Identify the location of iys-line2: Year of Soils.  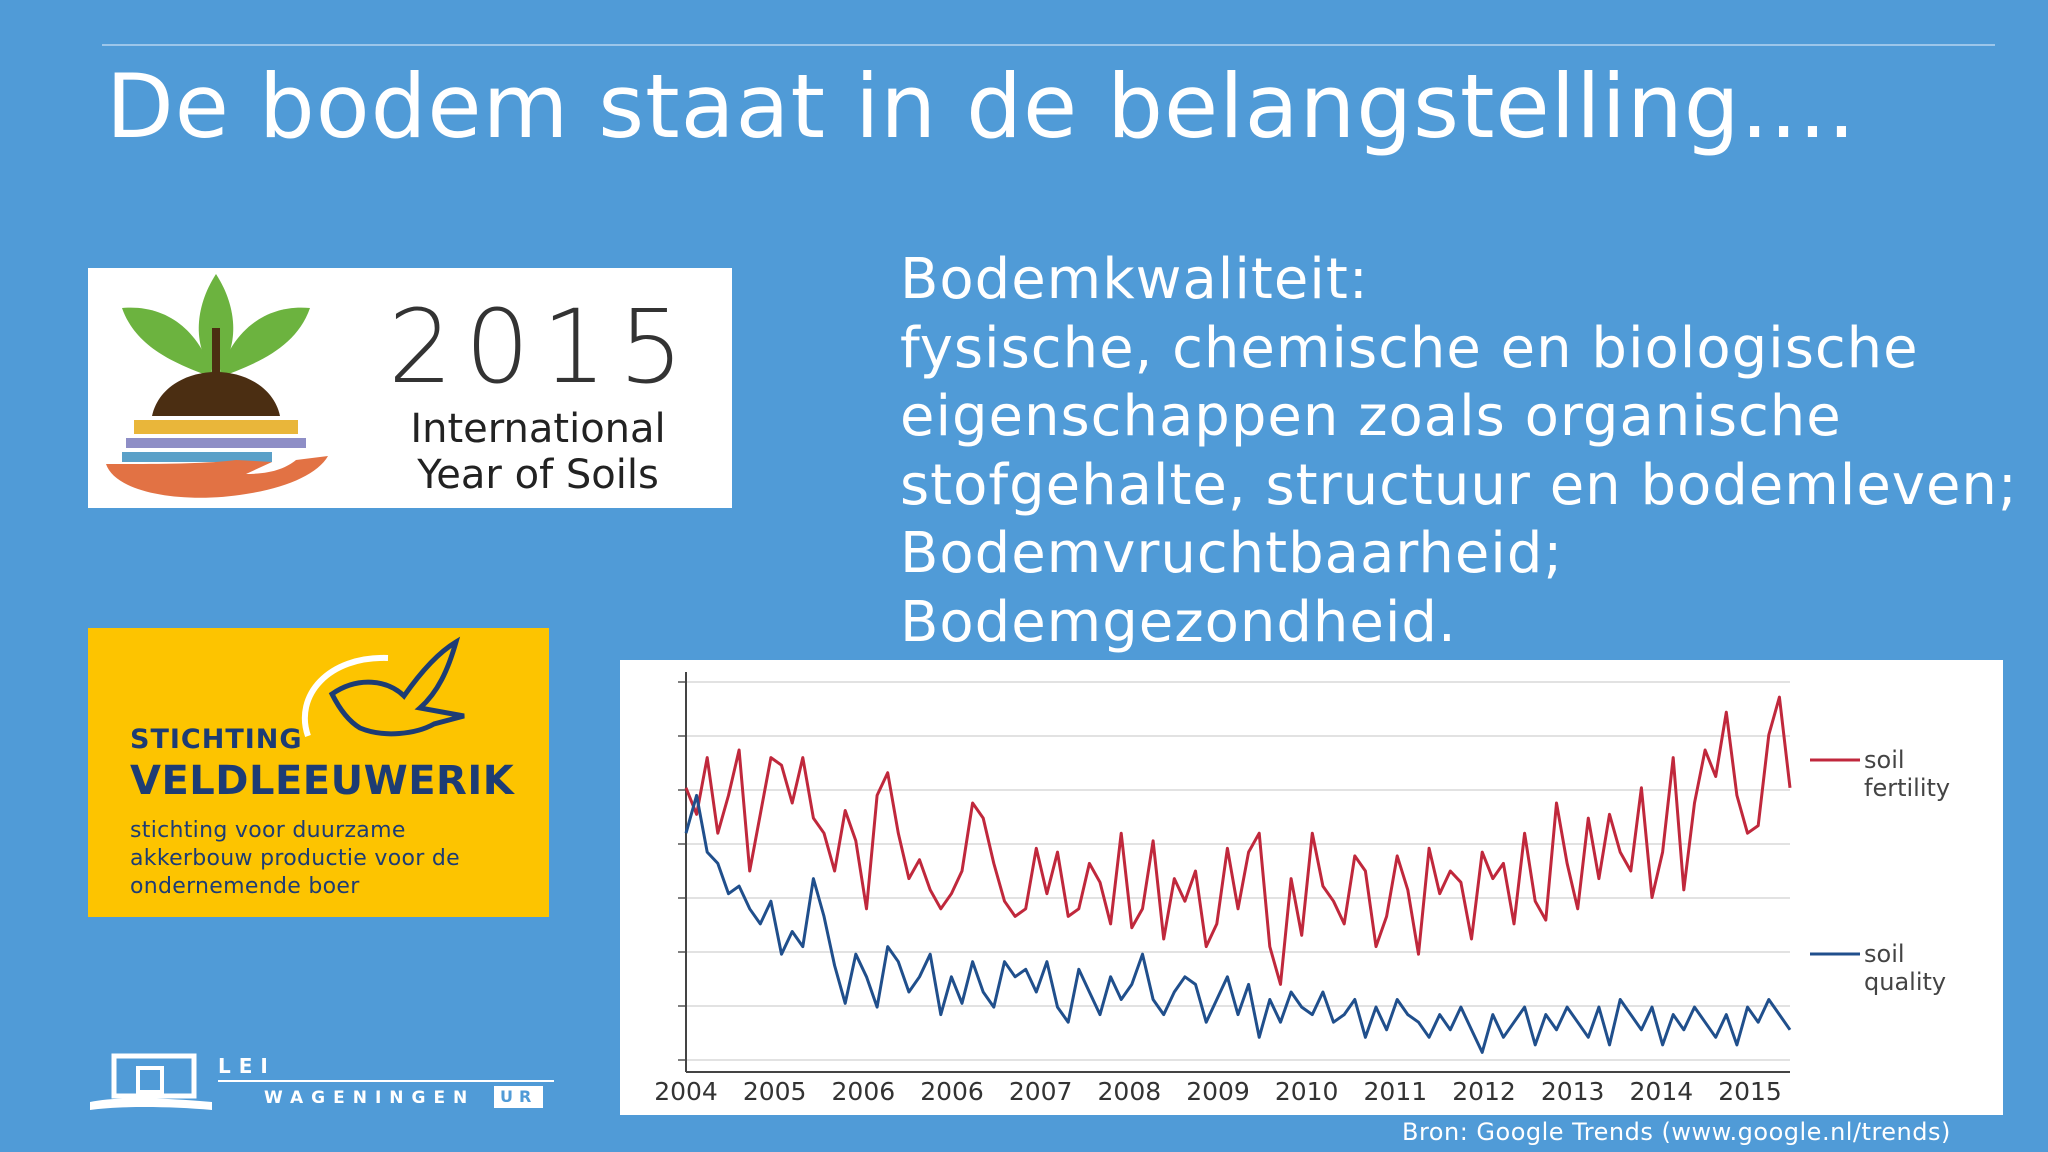
(538, 475).